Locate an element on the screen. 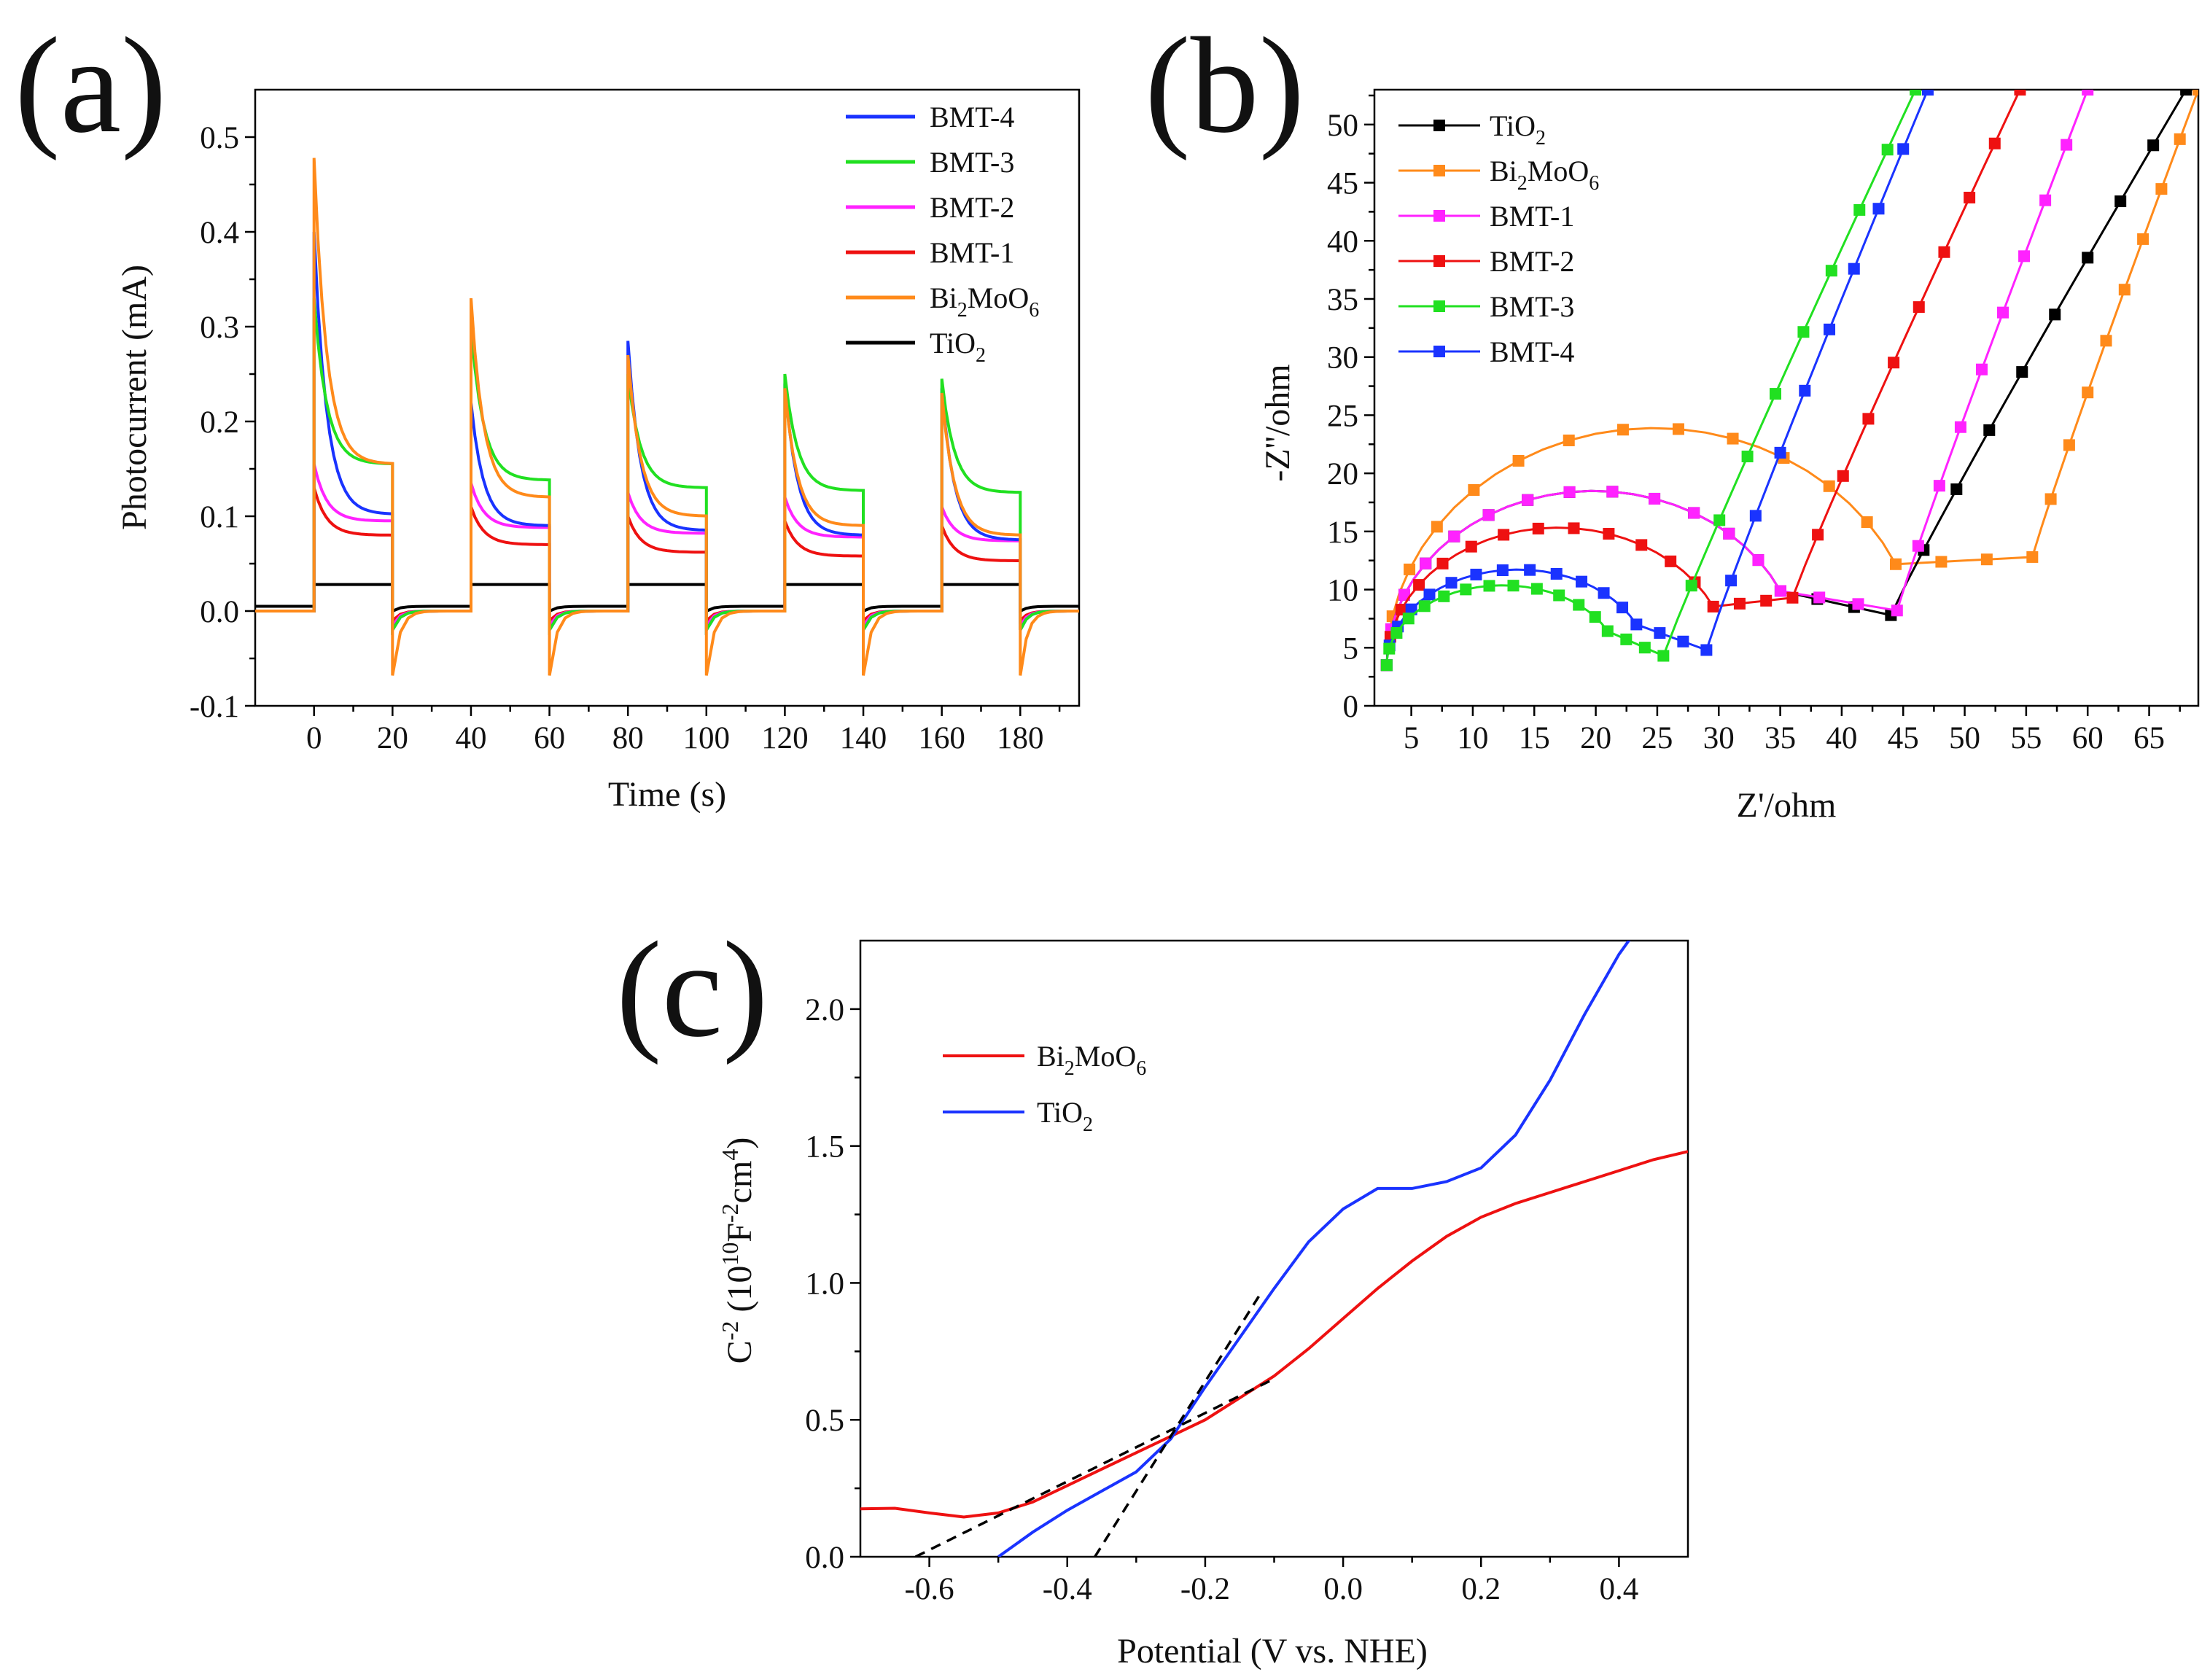 This screenshot has height=1680, width=2210. y-tick-label: 0.1 is located at coordinates (219, 517).